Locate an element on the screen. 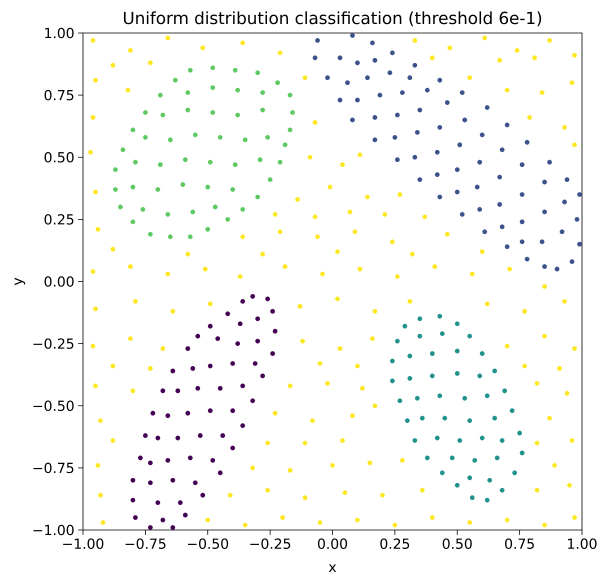 This screenshot has width=607, height=585. y-tick-label: 0.25 is located at coordinates (59, 219).